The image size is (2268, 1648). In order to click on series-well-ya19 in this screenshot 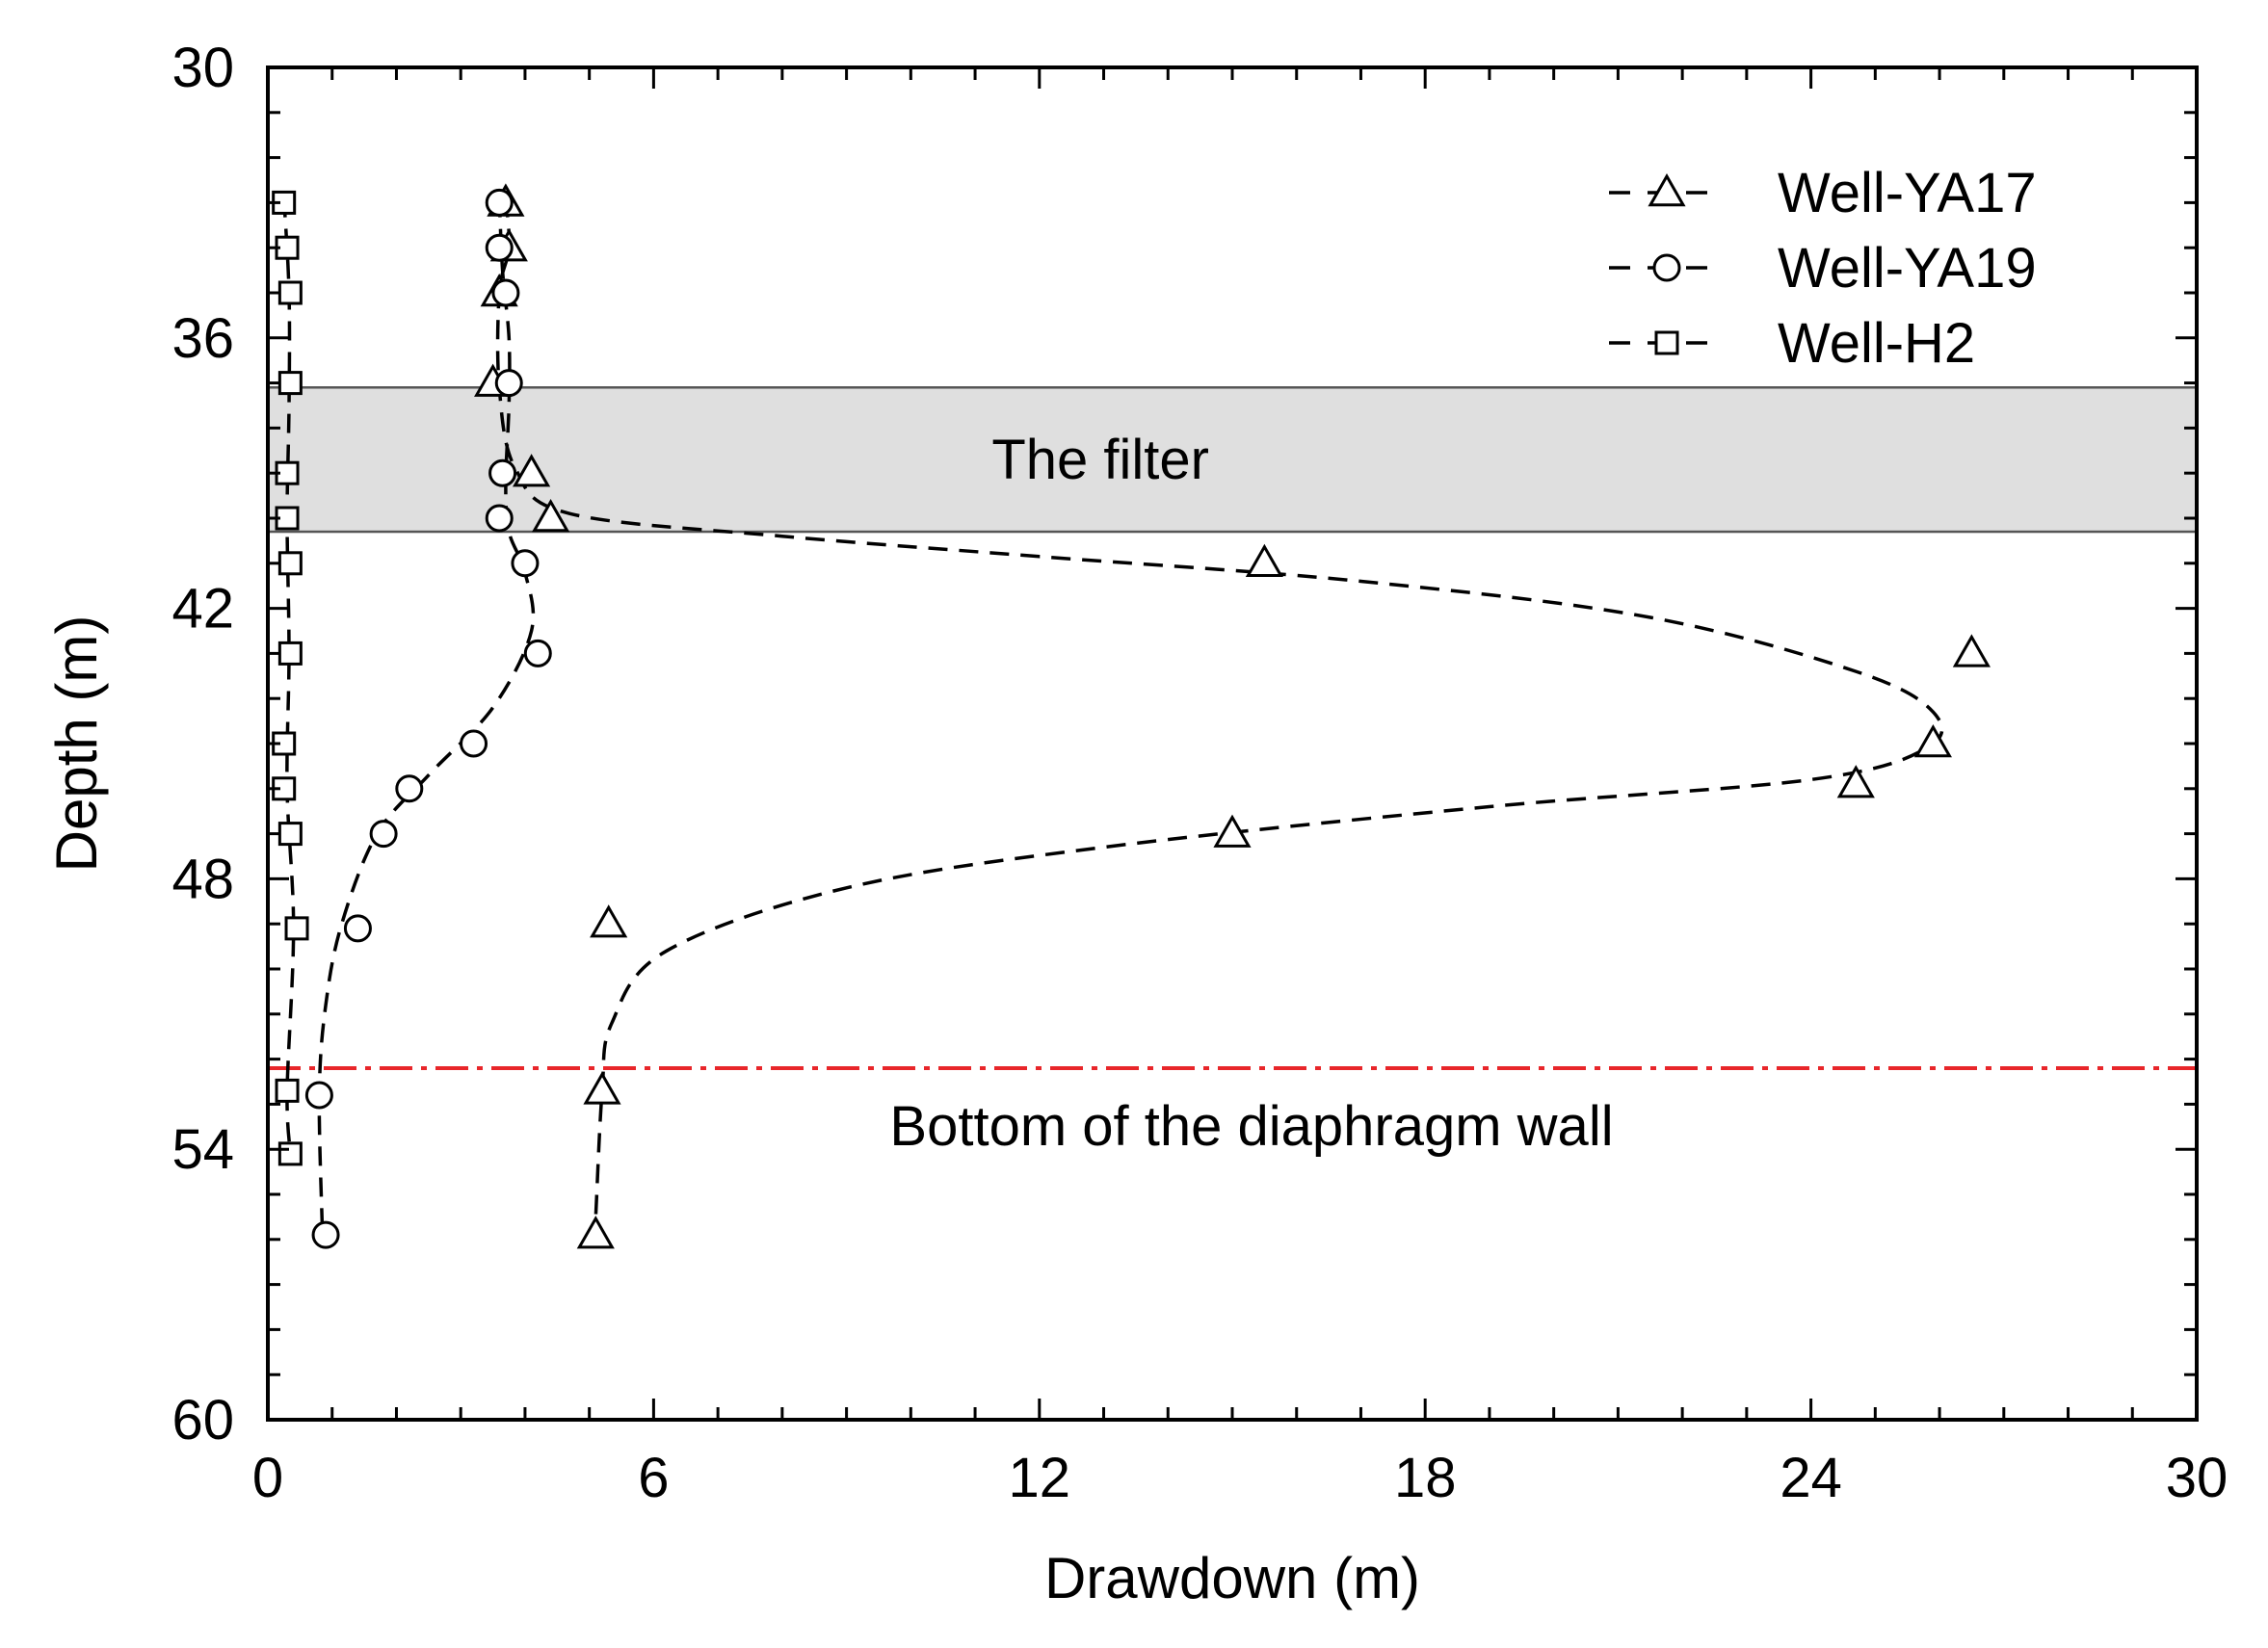, I will do `click(428, 718)`.